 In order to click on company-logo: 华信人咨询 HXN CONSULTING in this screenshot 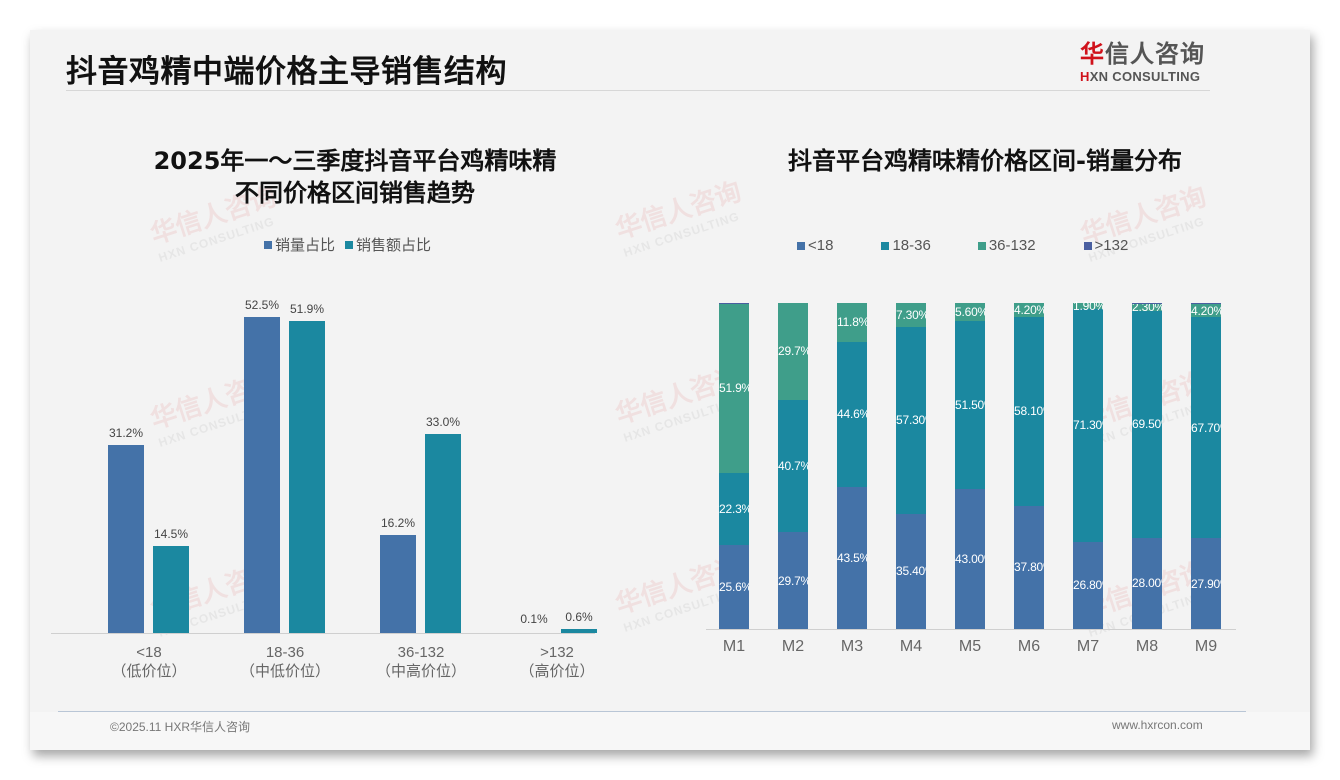, I will do `click(1145, 59)`.